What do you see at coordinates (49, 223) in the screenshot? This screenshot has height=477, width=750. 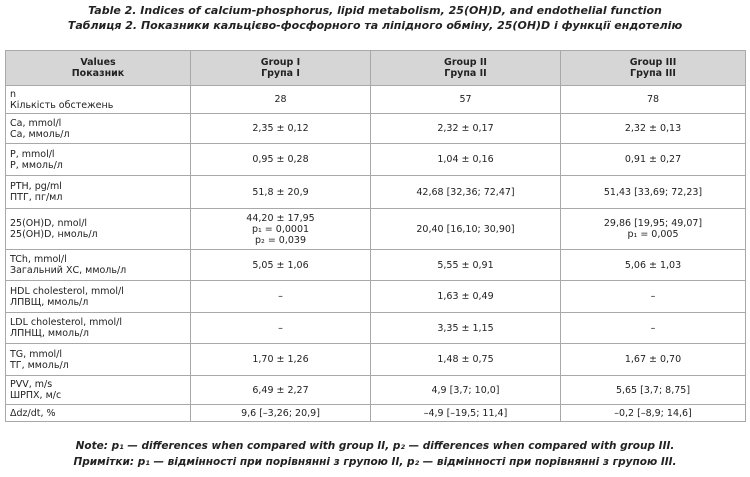 I see `cell-line: 25(OH)D, nmol/l` at bounding box center [49, 223].